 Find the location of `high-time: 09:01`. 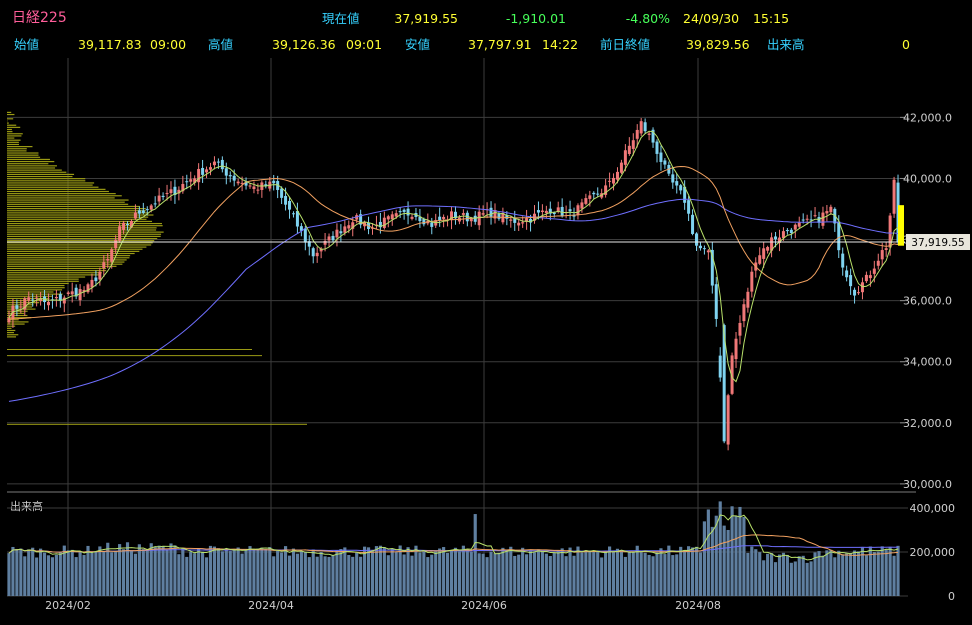

high-time: 09:01 is located at coordinates (364, 44).